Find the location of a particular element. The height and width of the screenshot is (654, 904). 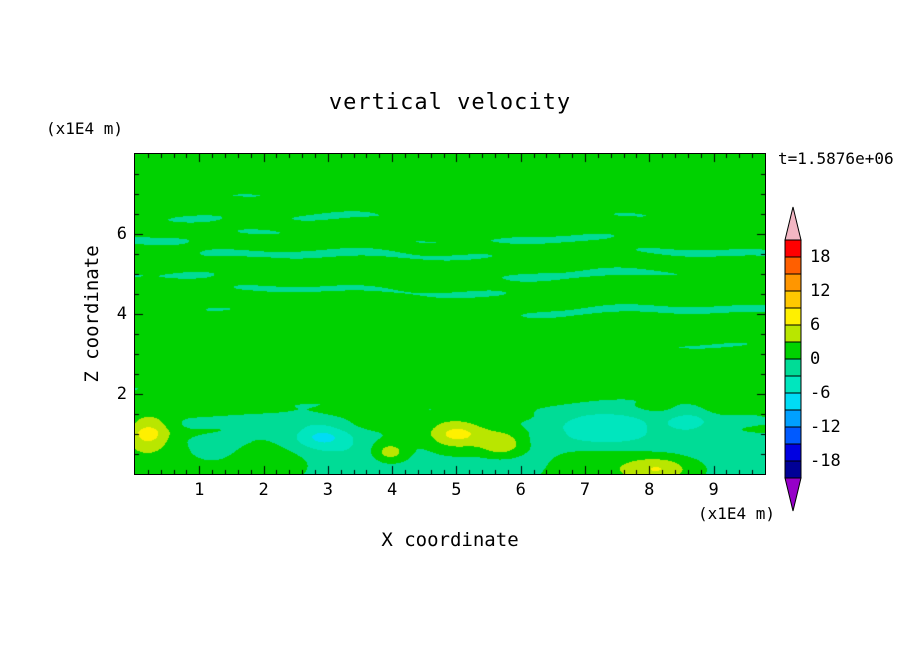

colorbar-tick-label: 12 is located at coordinates (820, 291).